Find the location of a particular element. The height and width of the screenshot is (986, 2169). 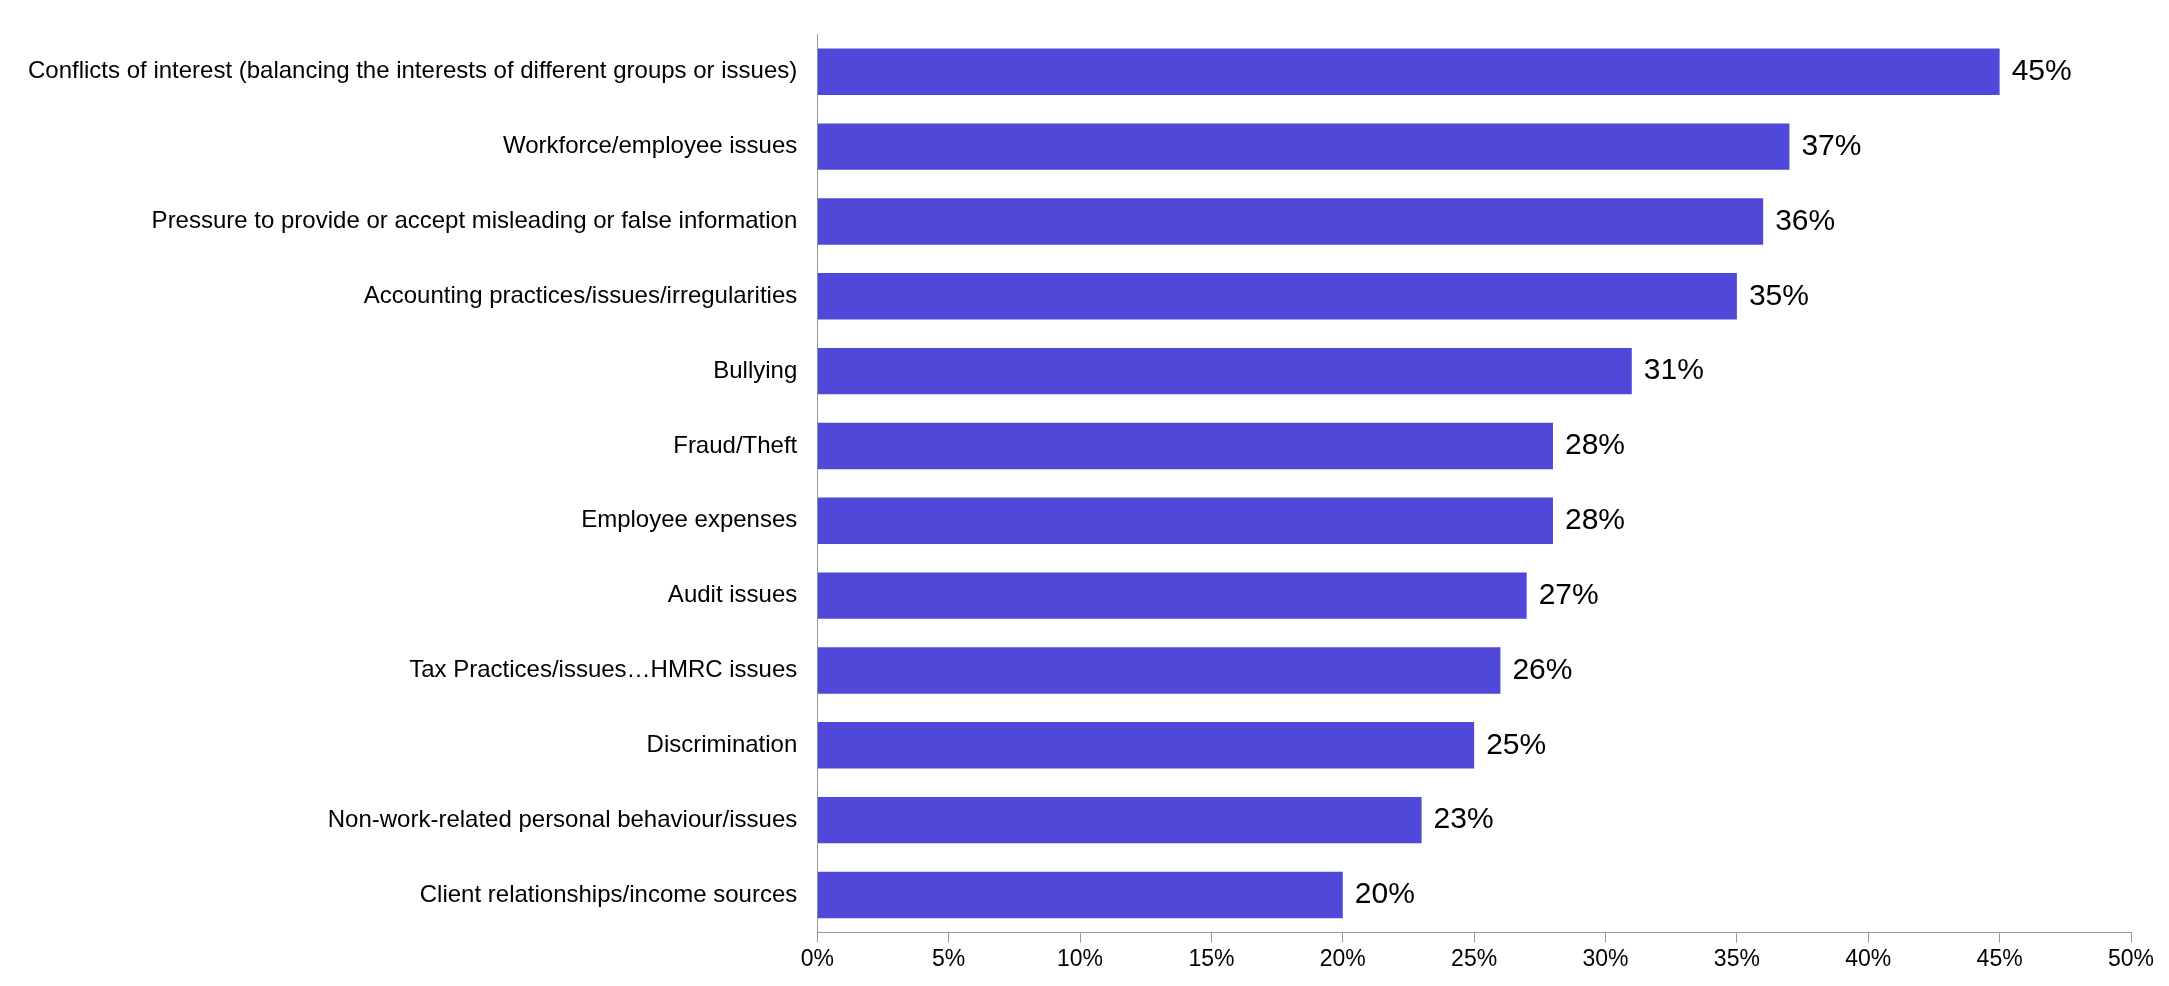

x-tick-label: 30% is located at coordinates (1605, 957).